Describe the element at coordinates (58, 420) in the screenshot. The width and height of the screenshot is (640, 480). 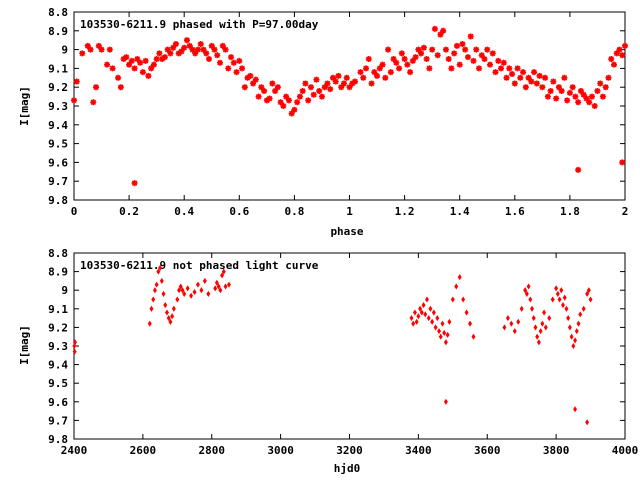
I see `unphased-y-tick-label: 9.7` at that location.